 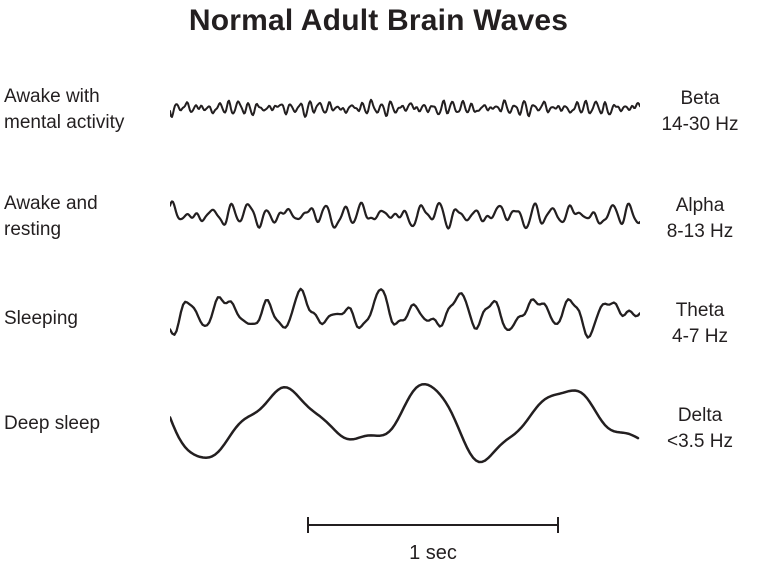 I want to click on delta-wave-trace, so click(x=405, y=423).